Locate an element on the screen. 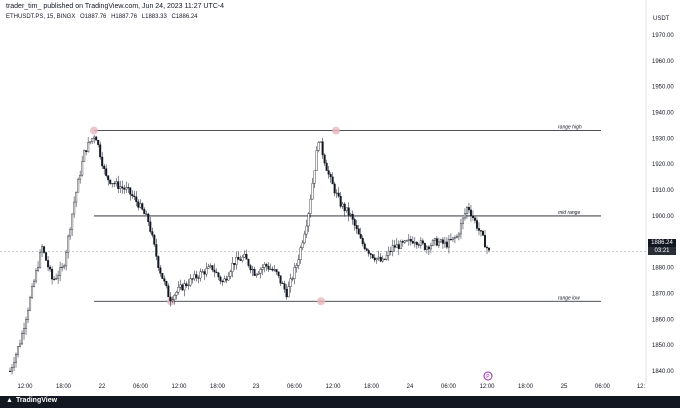 The width and height of the screenshot is (680, 408). time-tick-label: 12: is located at coordinates (641, 387).